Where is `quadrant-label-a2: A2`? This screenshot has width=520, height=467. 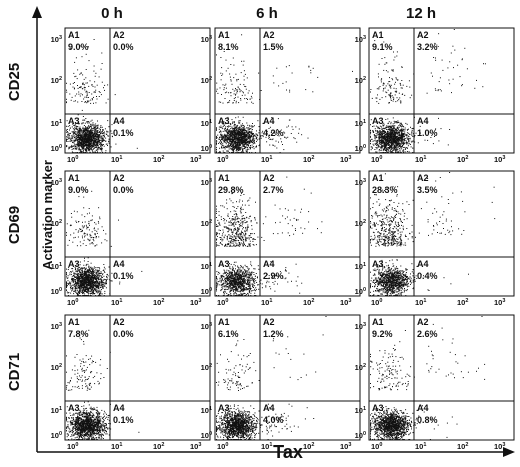 quadrant-label-a2: A2 is located at coordinates (269, 35).